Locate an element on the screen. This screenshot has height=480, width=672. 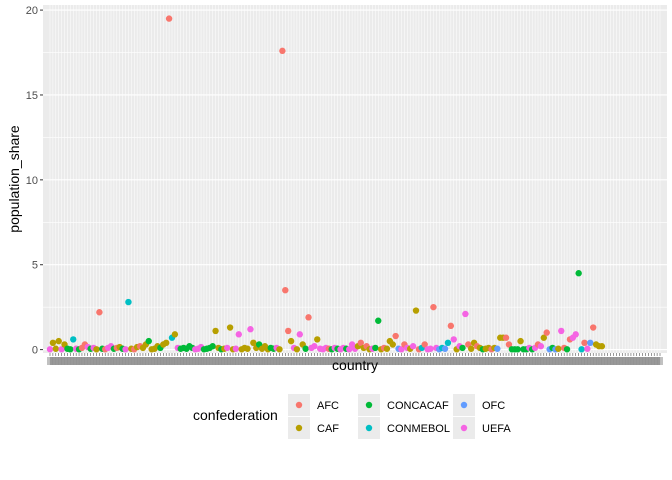
data-point-conmebol is located at coordinates (128, 302).